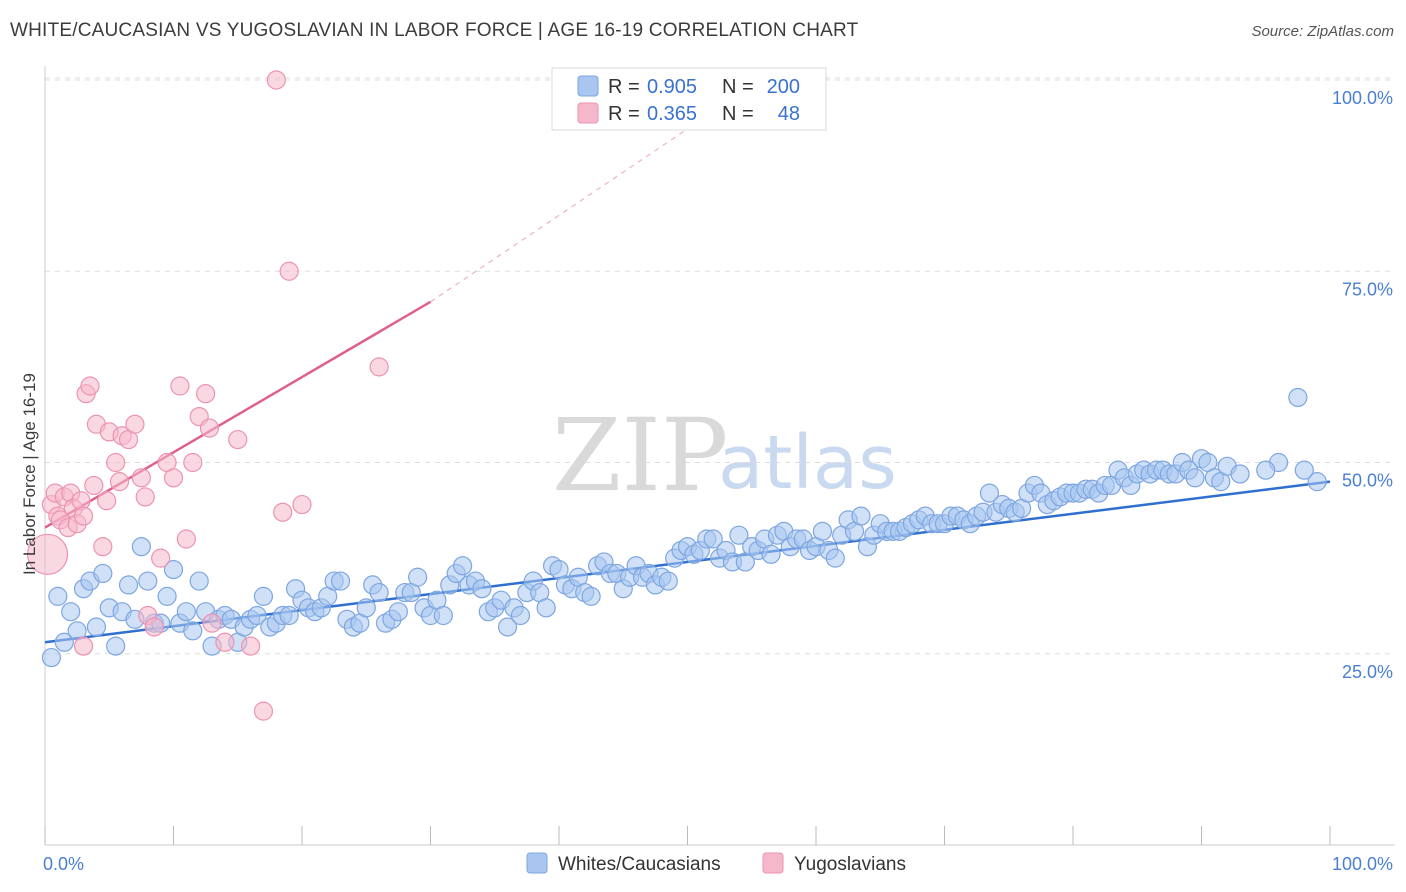 The height and width of the screenshot is (892, 1406). I want to click on series-legend: Whites/Caucasians Yugoslavians, so click(716, 863).